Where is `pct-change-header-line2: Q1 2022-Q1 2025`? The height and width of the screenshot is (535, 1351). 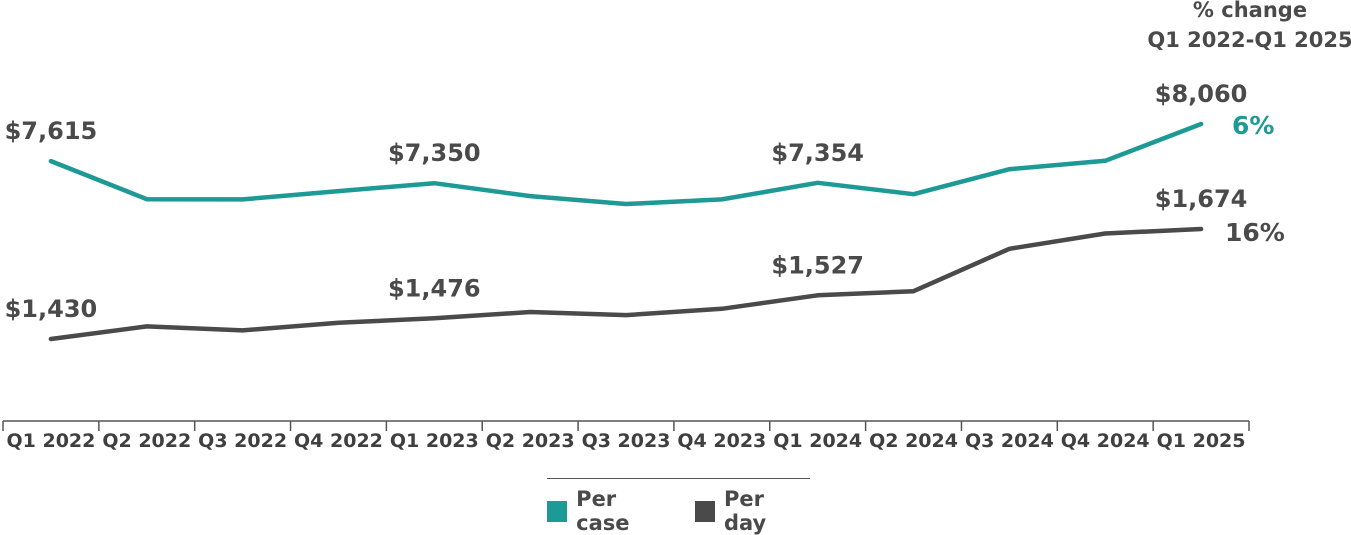
pct-change-header-line2: Q1 2022-Q1 2025 is located at coordinates (1249, 40).